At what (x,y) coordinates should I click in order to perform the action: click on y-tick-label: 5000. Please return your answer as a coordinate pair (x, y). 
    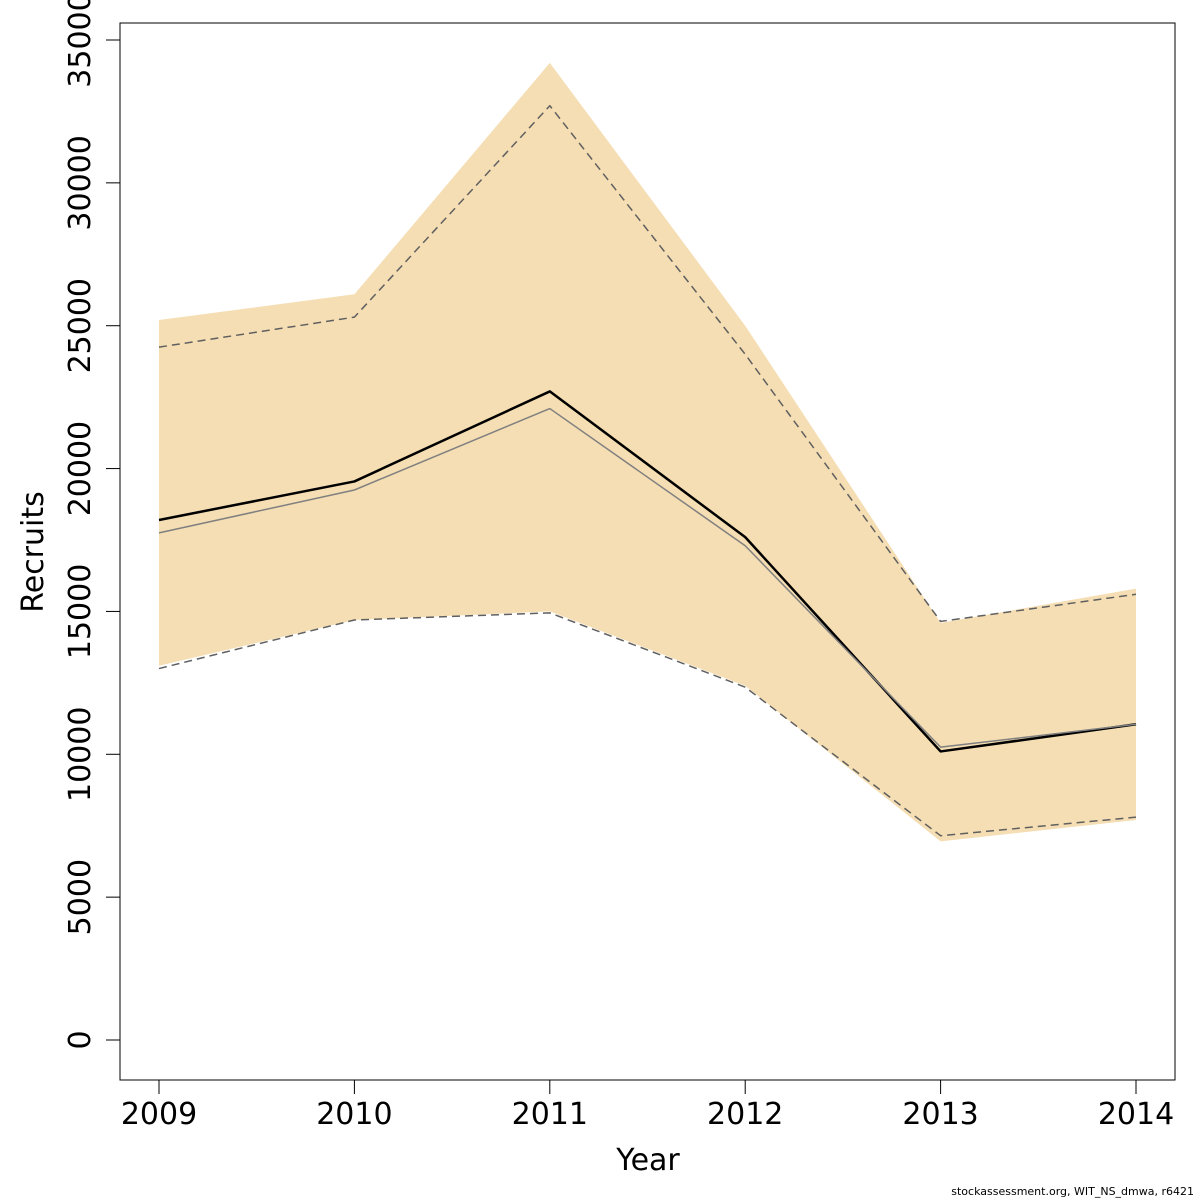
    Looking at the image, I should click on (80, 897).